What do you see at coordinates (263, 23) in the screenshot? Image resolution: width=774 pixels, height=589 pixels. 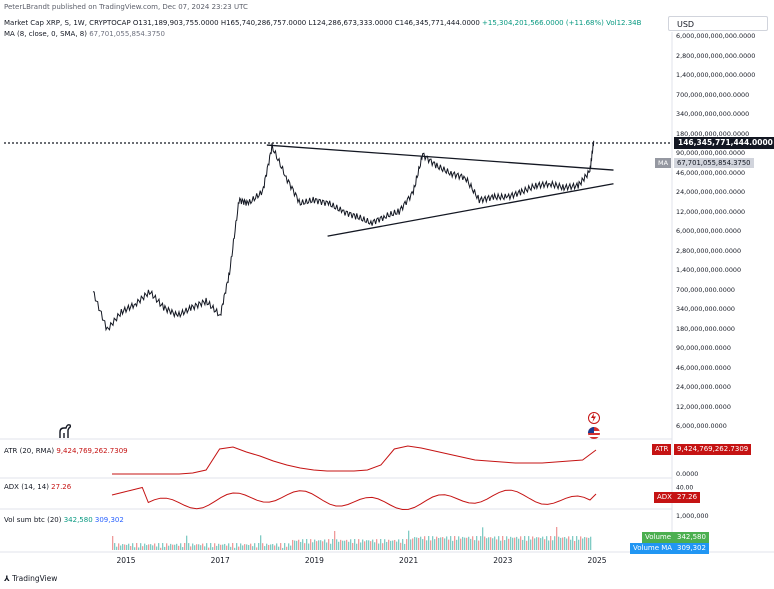 I see `high-value: H165,740,286,757.0000` at bounding box center [263, 23].